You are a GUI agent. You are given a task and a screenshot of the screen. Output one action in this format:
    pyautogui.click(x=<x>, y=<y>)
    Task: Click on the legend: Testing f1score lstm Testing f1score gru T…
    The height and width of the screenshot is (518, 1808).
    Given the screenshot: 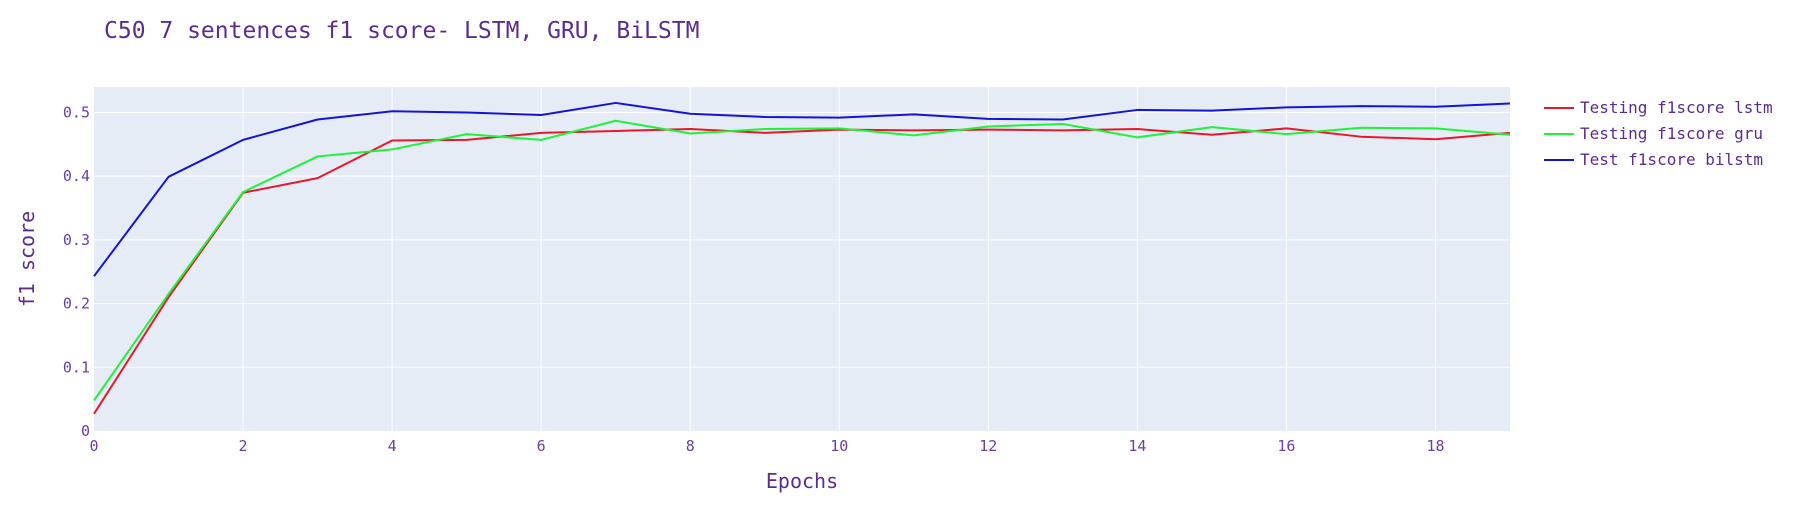 What is the action you would take?
    pyautogui.click(x=1658, y=133)
    